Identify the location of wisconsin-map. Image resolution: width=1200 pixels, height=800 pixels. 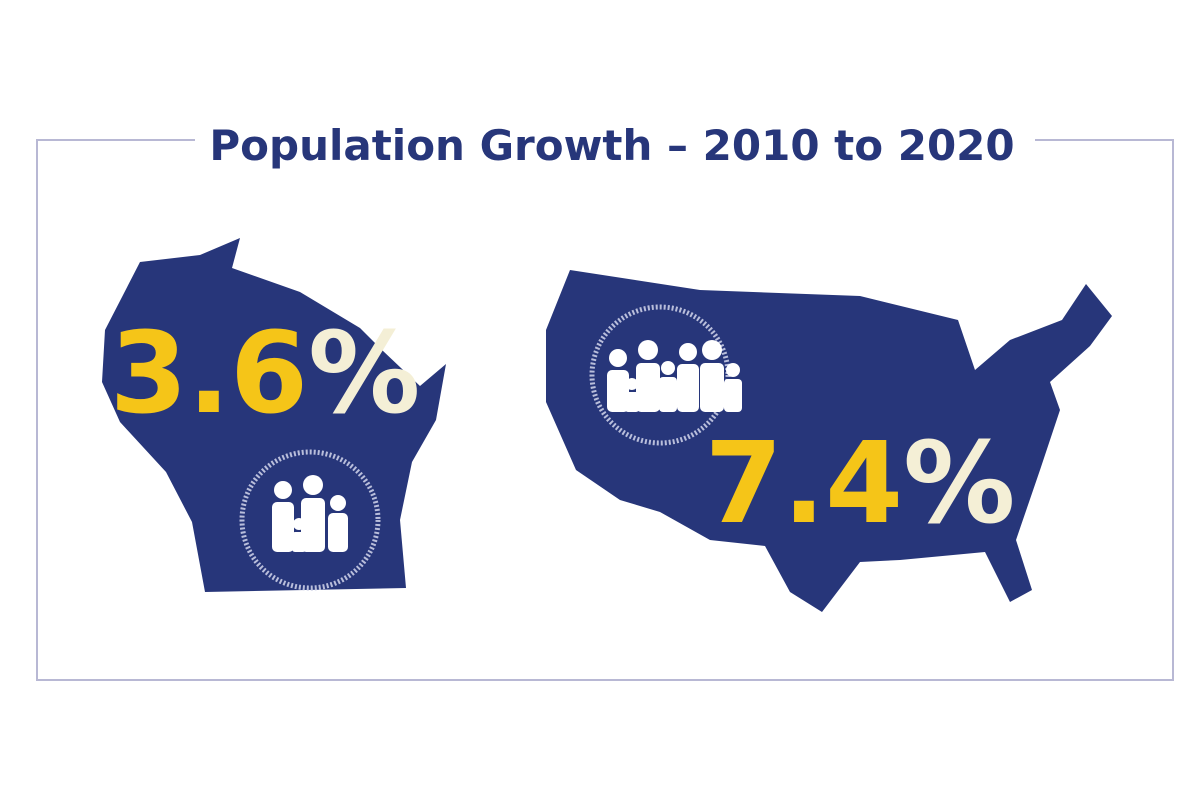
(274, 415).